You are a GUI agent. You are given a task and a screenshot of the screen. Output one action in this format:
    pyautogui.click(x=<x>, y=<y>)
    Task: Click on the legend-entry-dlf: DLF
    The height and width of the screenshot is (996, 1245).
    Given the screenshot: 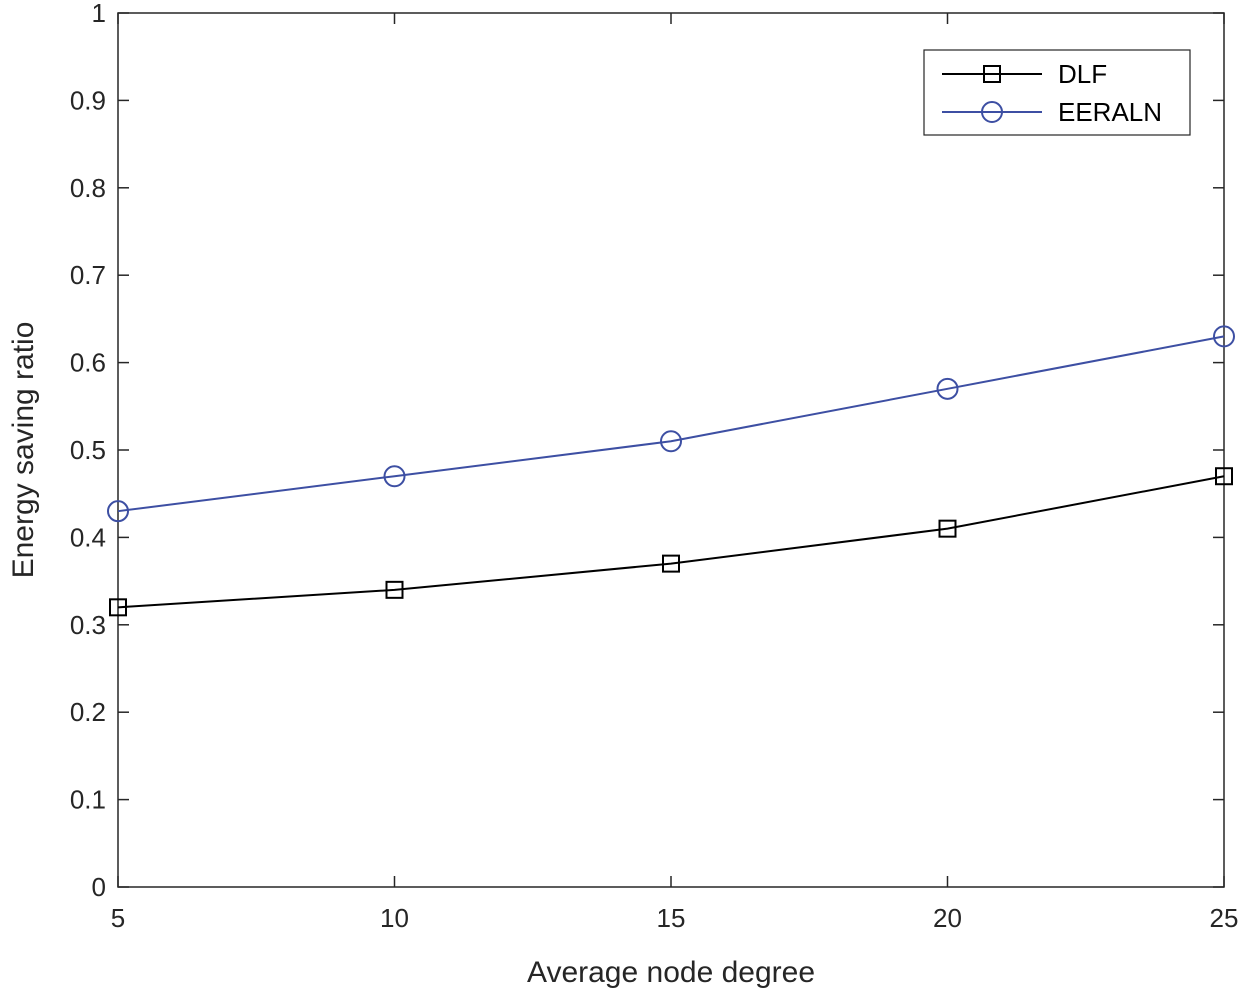 What is the action you would take?
    pyautogui.click(x=1024, y=74)
    